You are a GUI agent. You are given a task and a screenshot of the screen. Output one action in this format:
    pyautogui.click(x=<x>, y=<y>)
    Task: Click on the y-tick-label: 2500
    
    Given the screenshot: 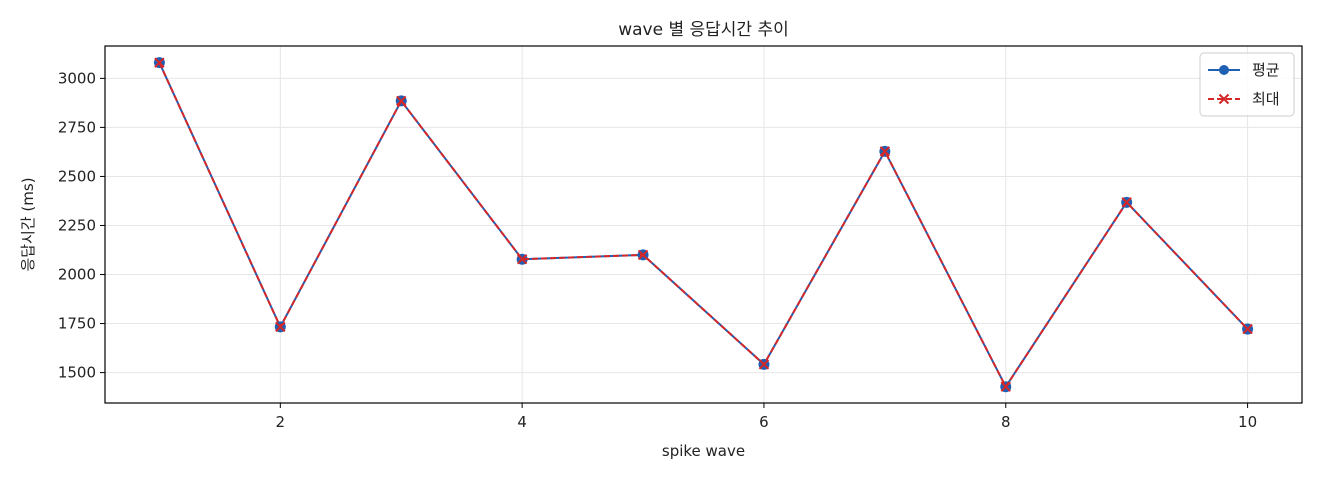 What is the action you would take?
    pyautogui.click(x=77, y=176)
    